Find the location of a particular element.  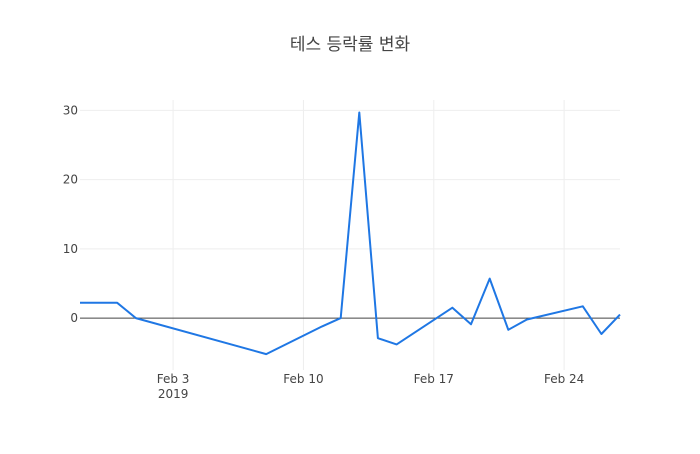

y-tick-label: 10 is located at coordinates (70, 249).